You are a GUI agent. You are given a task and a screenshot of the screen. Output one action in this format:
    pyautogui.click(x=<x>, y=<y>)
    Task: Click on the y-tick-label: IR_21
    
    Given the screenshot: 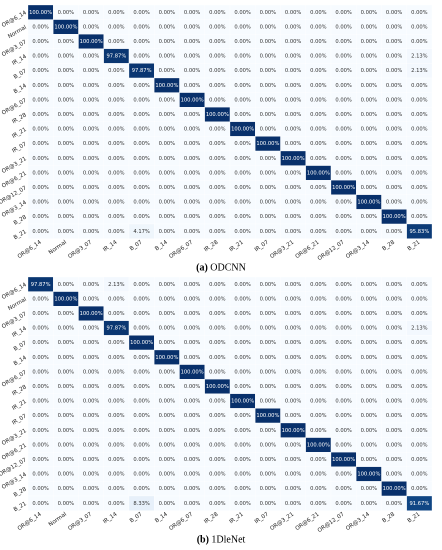 What is the action you would take?
    pyautogui.click(x=19, y=133)
    